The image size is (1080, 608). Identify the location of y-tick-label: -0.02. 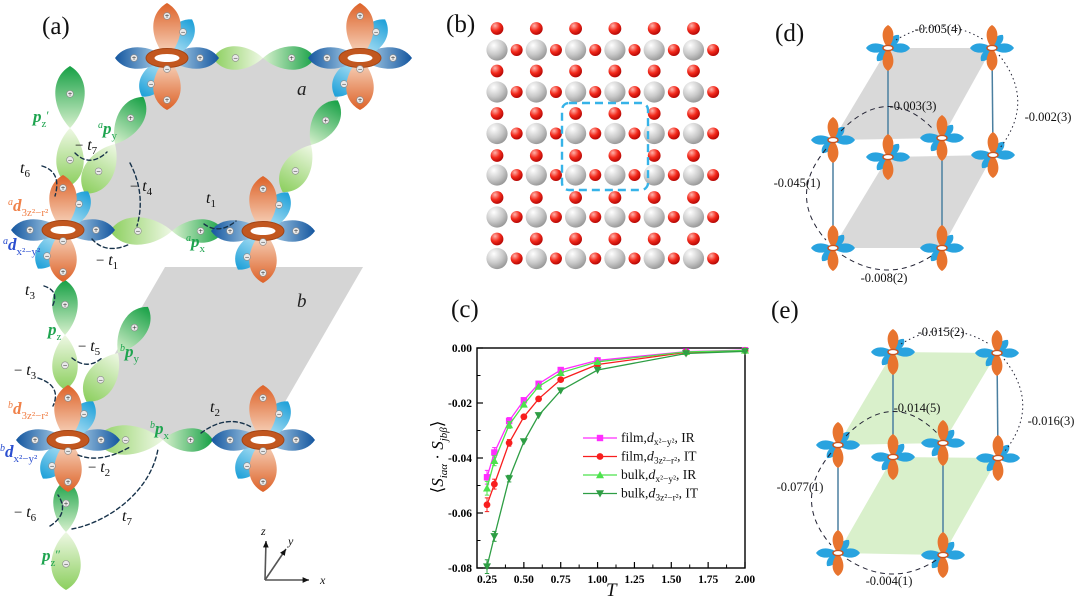
(460, 404).